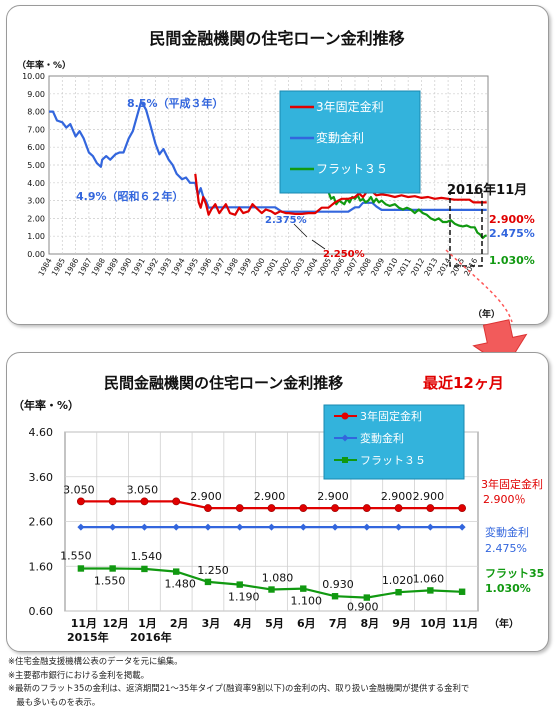 This screenshot has height=715, width=555. Describe the element at coordinates (407, 215) in the screenshot. I see `flat35-line` at that location.